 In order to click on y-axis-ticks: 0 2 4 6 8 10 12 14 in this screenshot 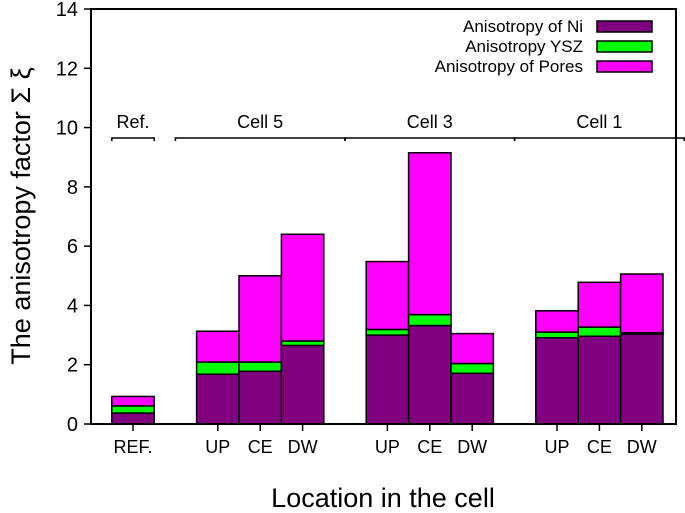, I will do `click(73, 218)`.